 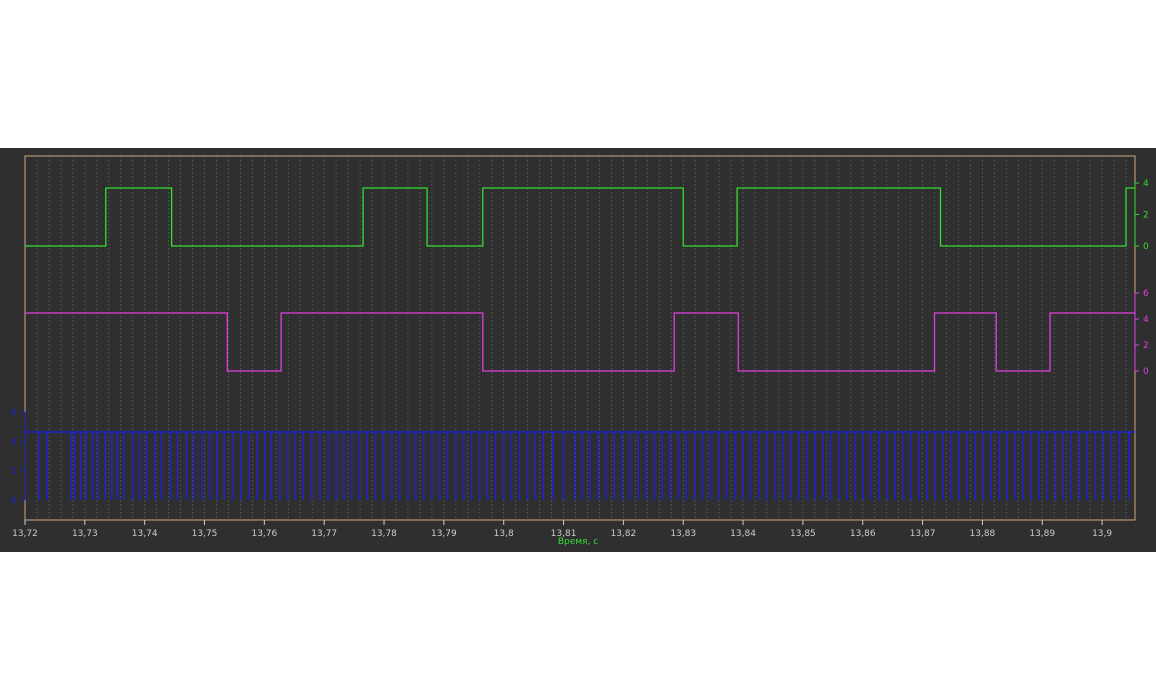 What do you see at coordinates (623, 534) in the screenshot?
I see `x-tick-label: 13,82` at bounding box center [623, 534].